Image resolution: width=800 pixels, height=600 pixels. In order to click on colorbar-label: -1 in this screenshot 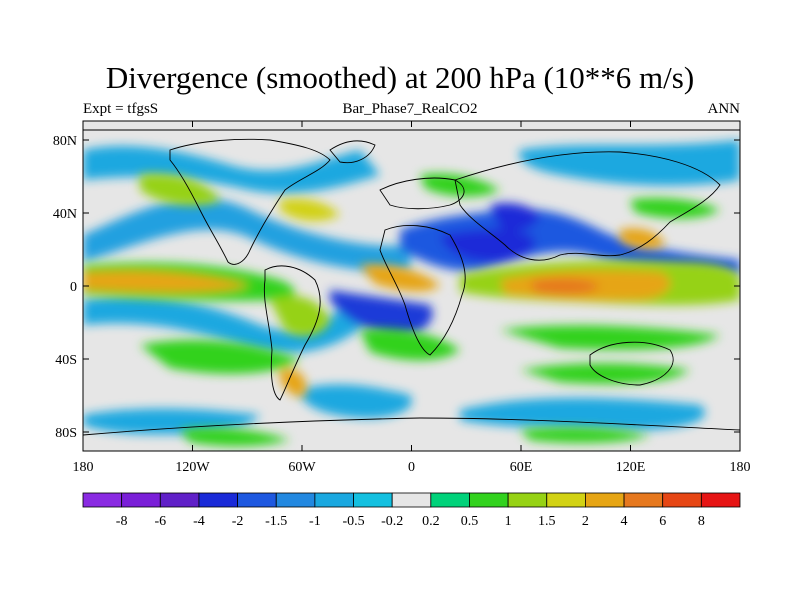, I will do `click(315, 521)`.